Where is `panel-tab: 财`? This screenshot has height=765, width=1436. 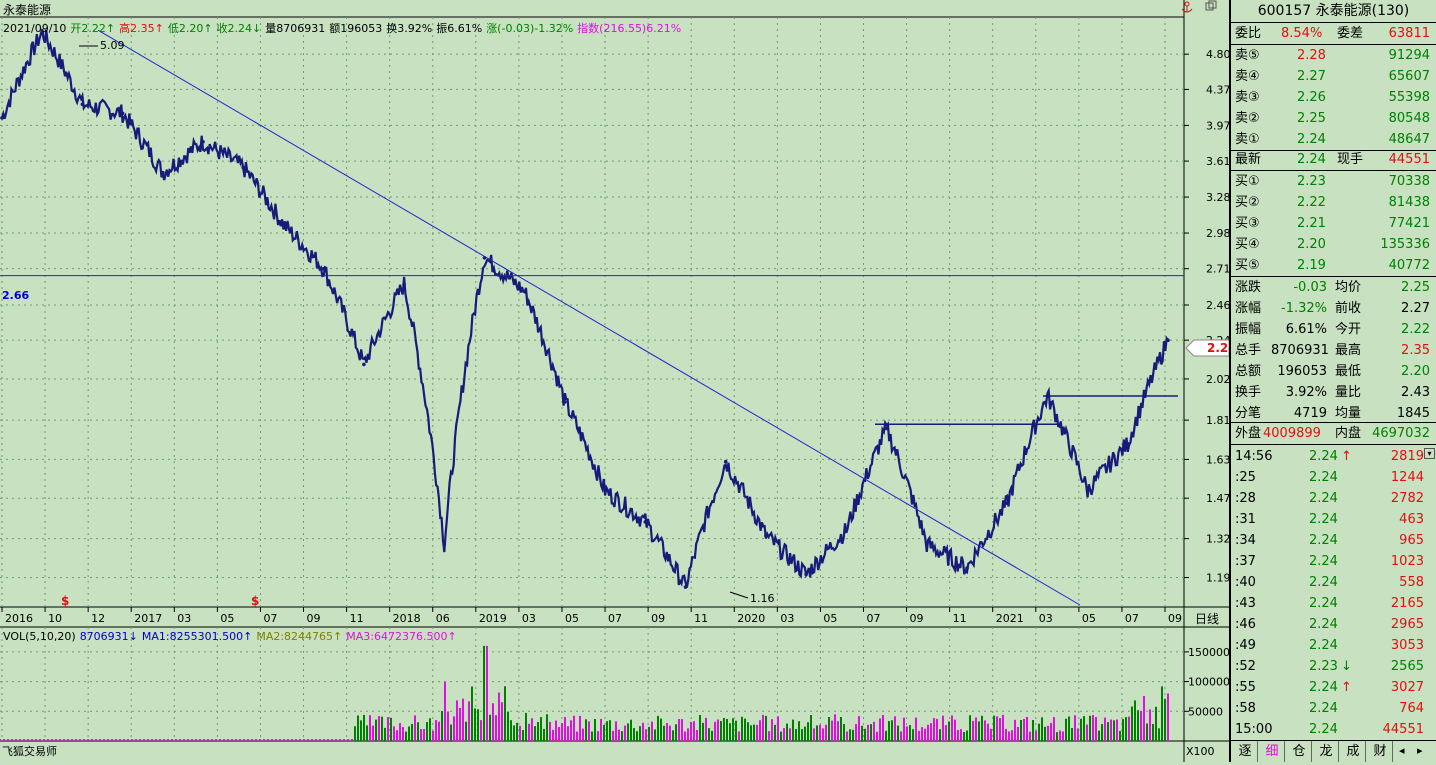 panel-tab: 财 is located at coordinates (1380, 751).